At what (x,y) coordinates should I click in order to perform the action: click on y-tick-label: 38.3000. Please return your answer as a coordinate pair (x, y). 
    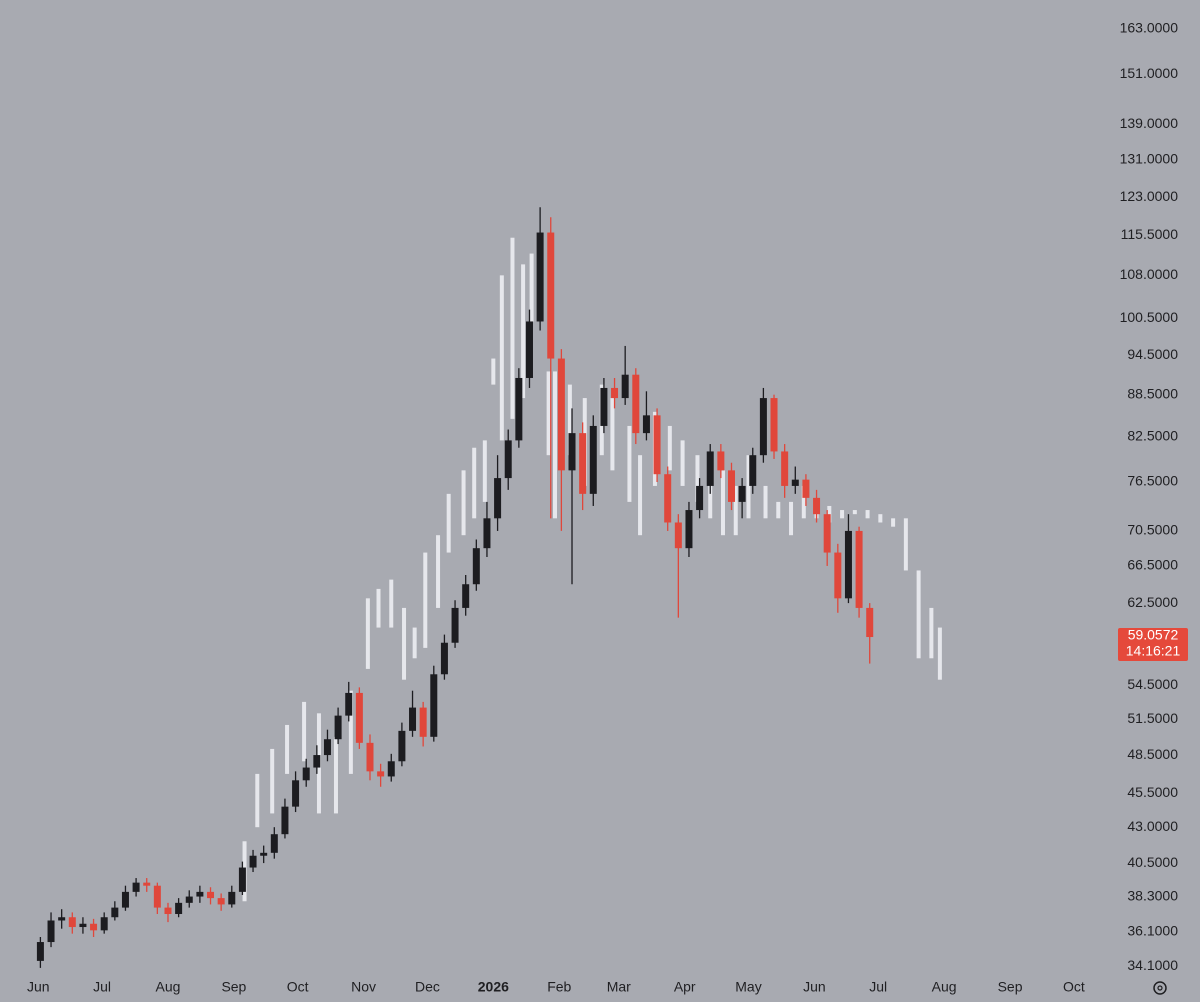
    Looking at the image, I should click on (1152, 895).